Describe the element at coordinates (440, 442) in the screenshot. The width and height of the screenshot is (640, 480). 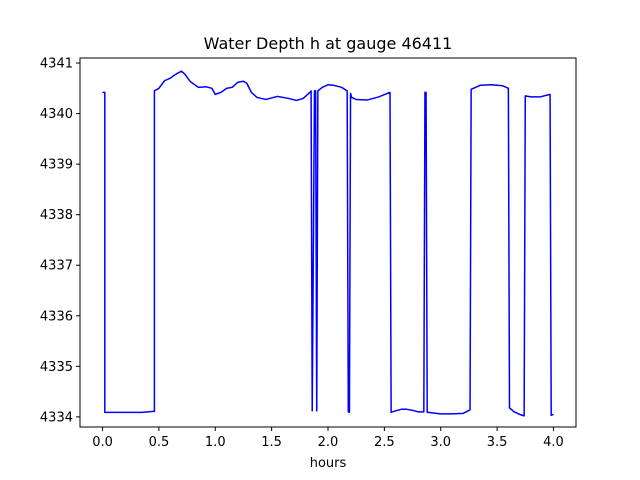
I see `x-tick-label: 3.0` at that location.